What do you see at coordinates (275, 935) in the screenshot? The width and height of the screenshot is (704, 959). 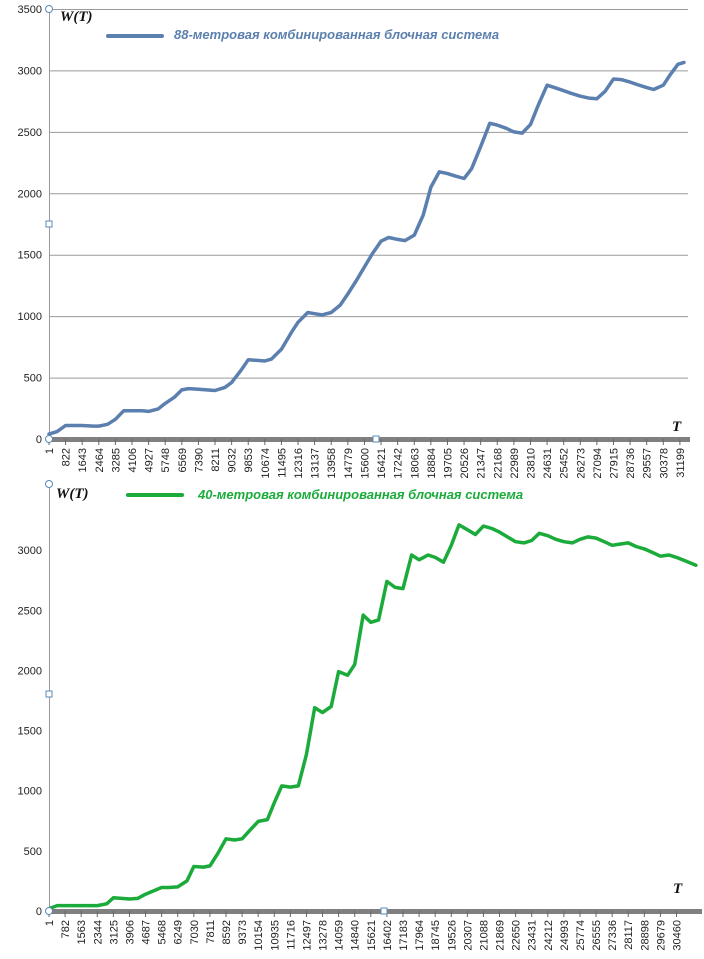 I see `c1-xtick-label-14: 10935` at bounding box center [275, 935].